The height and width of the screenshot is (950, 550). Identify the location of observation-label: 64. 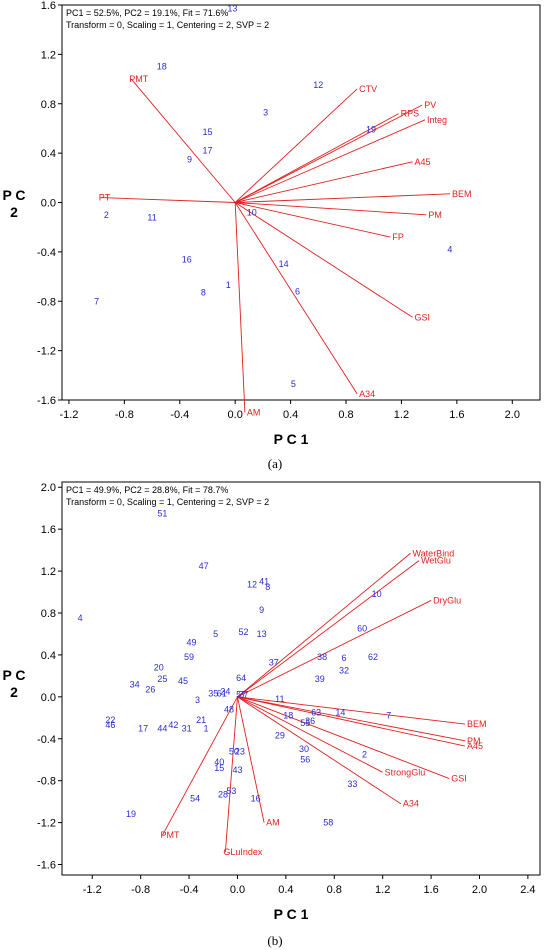
(241, 678).